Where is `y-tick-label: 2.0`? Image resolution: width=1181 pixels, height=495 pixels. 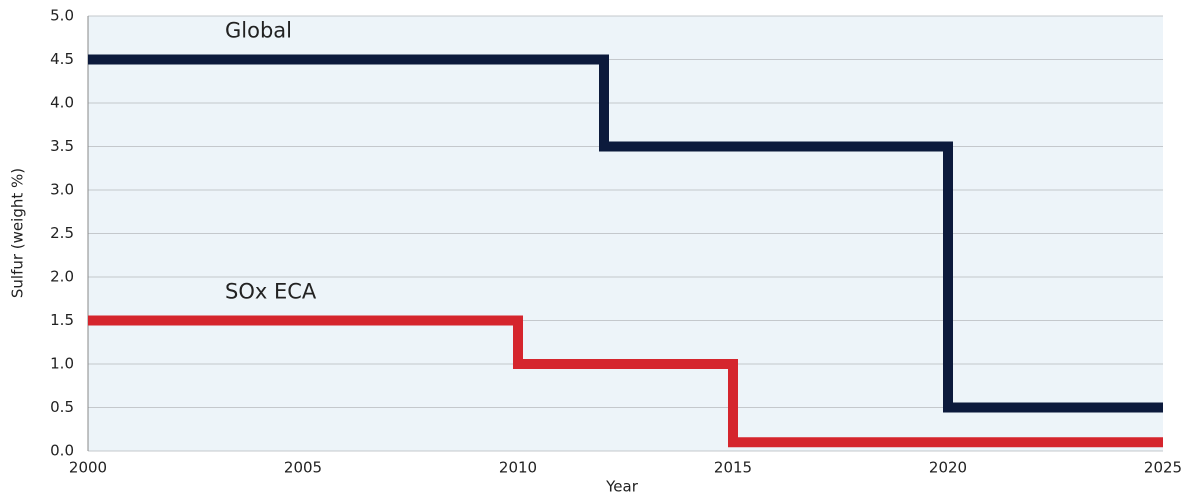 y-tick-label: 2.0 is located at coordinates (62, 277).